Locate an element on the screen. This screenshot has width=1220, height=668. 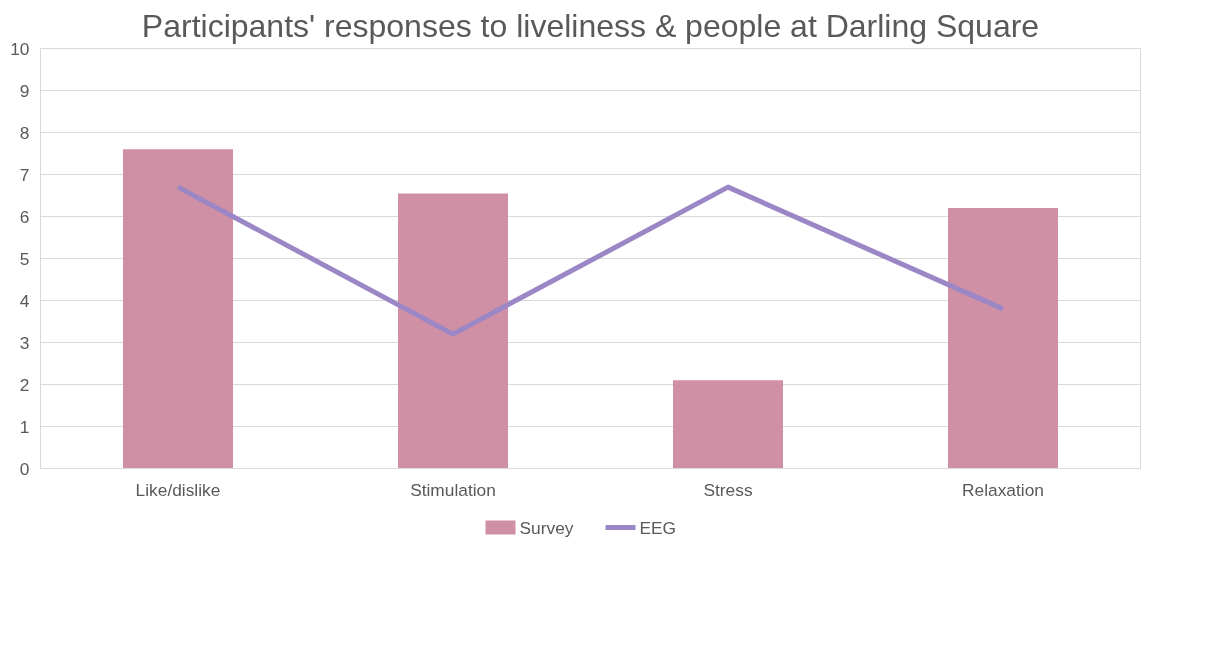
y-tick-label: 7 is located at coordinates (24, 174).